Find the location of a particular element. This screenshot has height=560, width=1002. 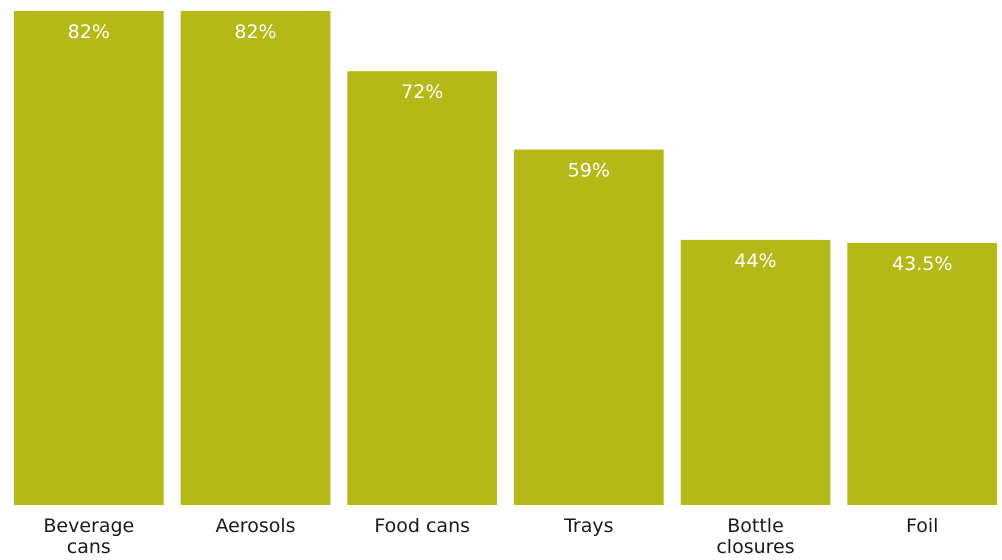

category-label-0: Beverage cans is located at coordinates (88, 536).